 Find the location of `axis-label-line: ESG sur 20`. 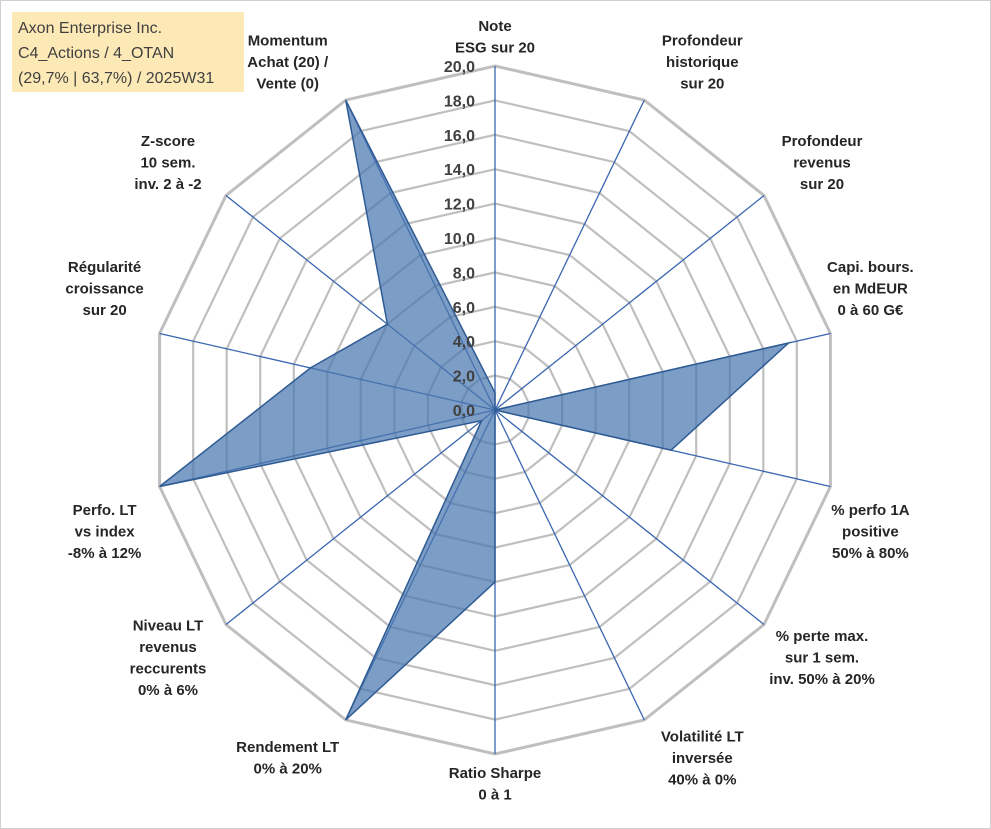

axis-label-line: ESG sur 20 is located at coordinates (495, 47).